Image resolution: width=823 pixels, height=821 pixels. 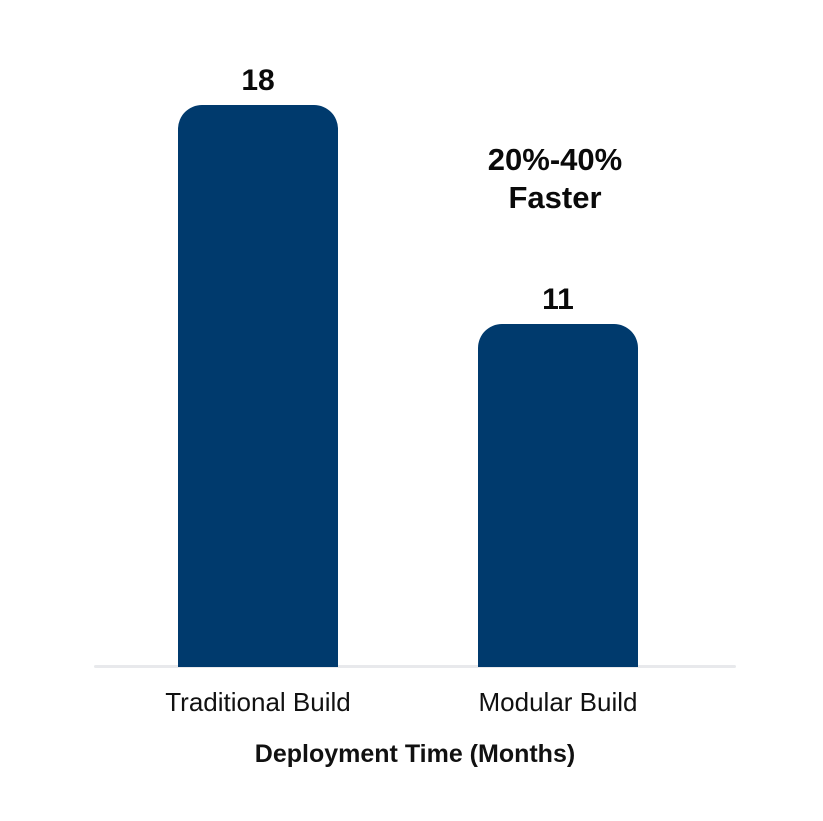 I want to click on bar-group-modular-build: 11, so click(x=558, y=476).